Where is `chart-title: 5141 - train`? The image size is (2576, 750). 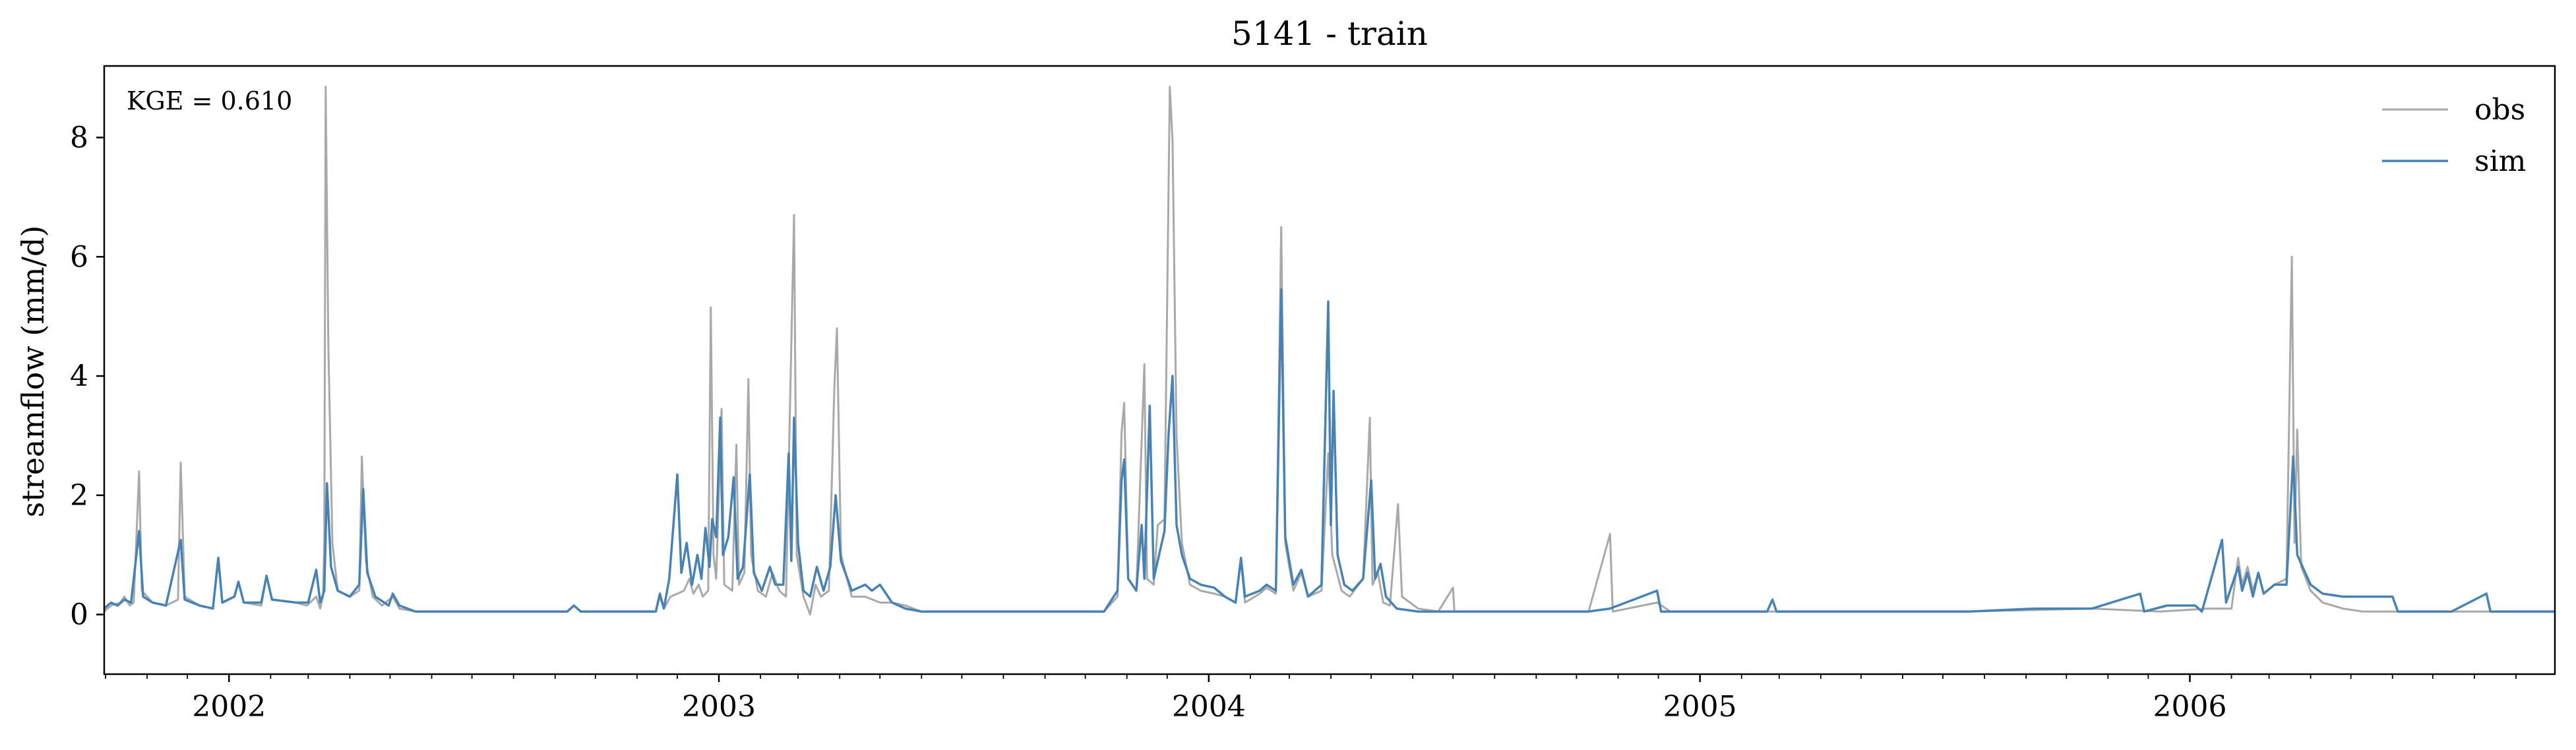
chart-title: 5141 - train is located at coordinates (1329, 34).